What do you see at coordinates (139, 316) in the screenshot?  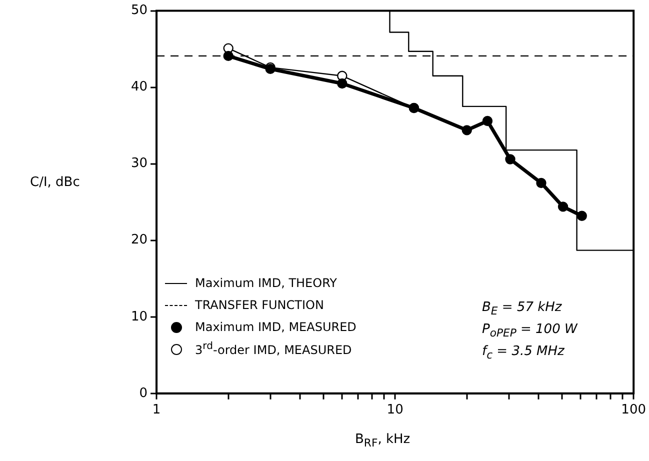 I see `y-tick-label: 10` at bounding box center [139, 316].